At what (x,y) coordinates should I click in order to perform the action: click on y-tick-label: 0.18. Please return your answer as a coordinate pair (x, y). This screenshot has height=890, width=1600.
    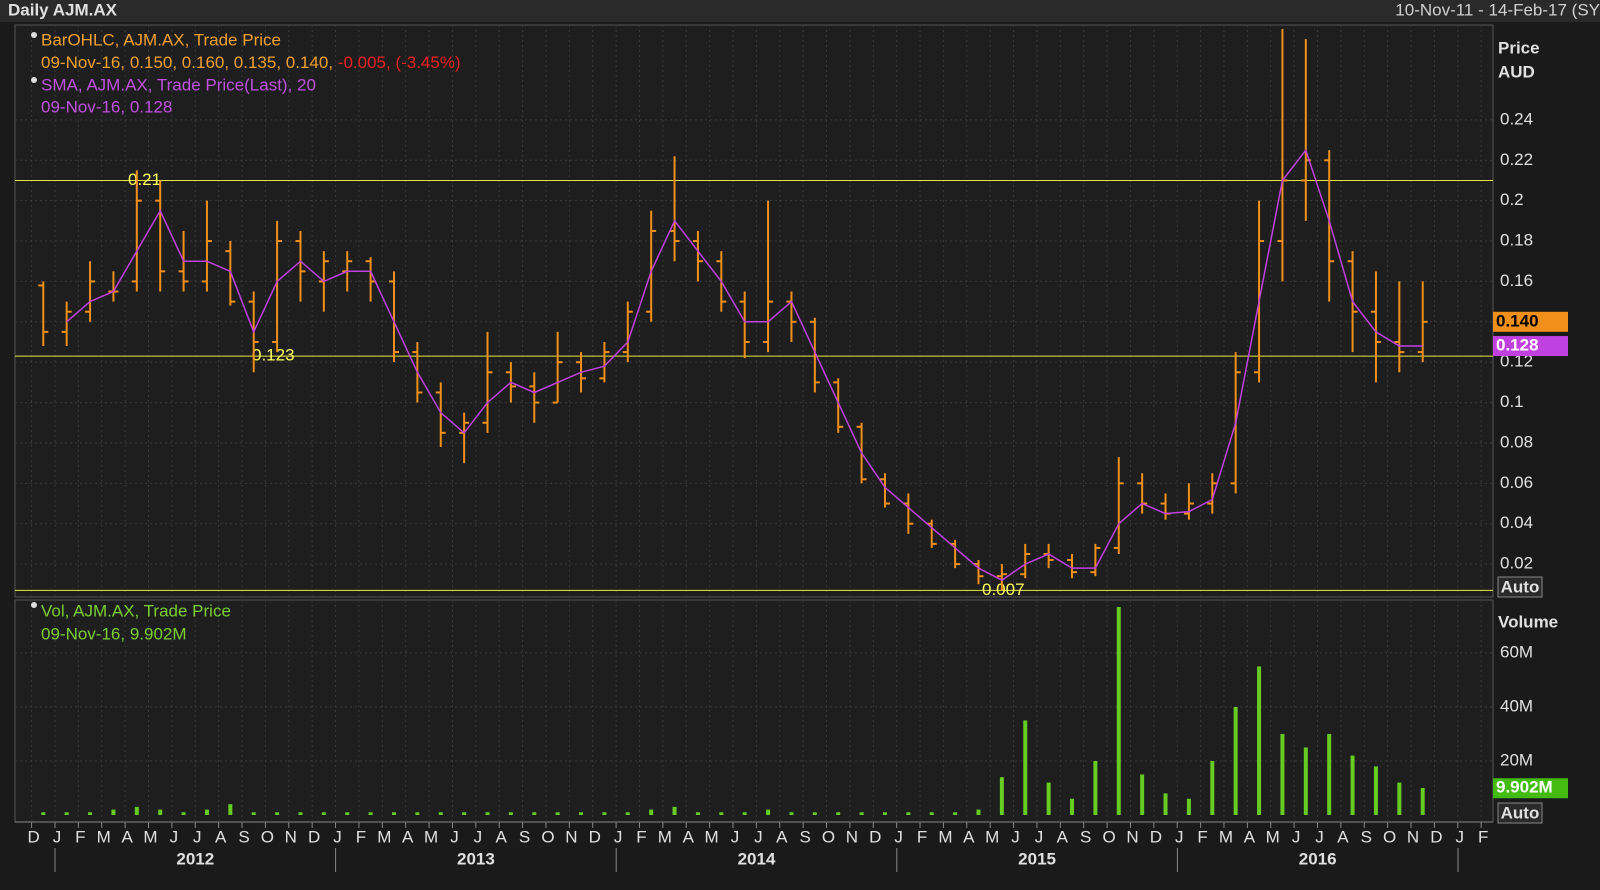
    Looking at the image, I should click on (1516, 240).